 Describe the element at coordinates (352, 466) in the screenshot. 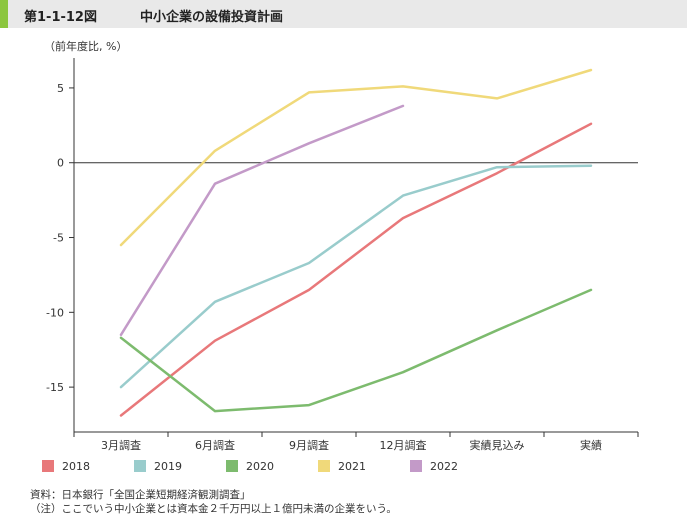

I see `legend-label: 2021` at that location.